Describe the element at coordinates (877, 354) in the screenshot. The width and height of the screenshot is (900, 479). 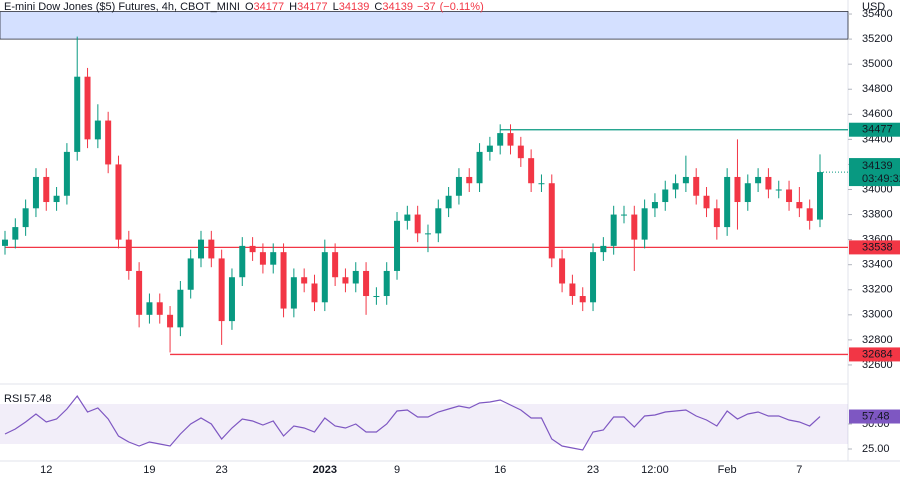
I see `level-label: 32684` at that location.